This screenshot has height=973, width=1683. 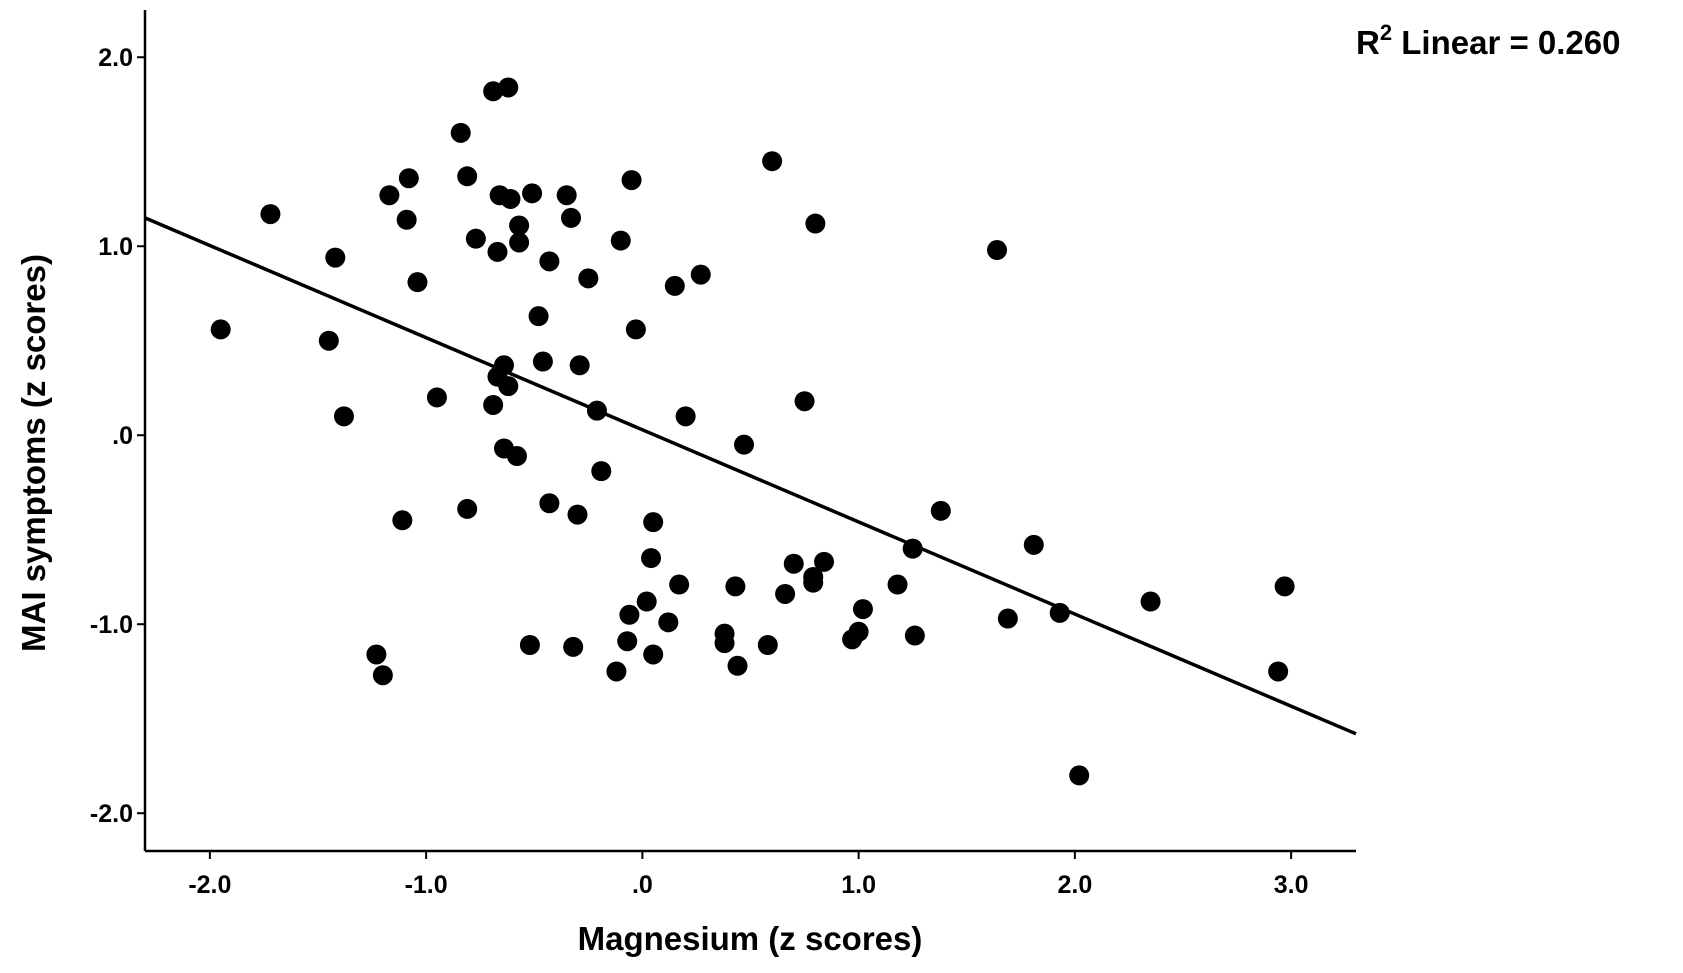 I want to click on y-ticks: 2.0 1.0 .0 -1.0 -2.0, so click(x=117, y=436).